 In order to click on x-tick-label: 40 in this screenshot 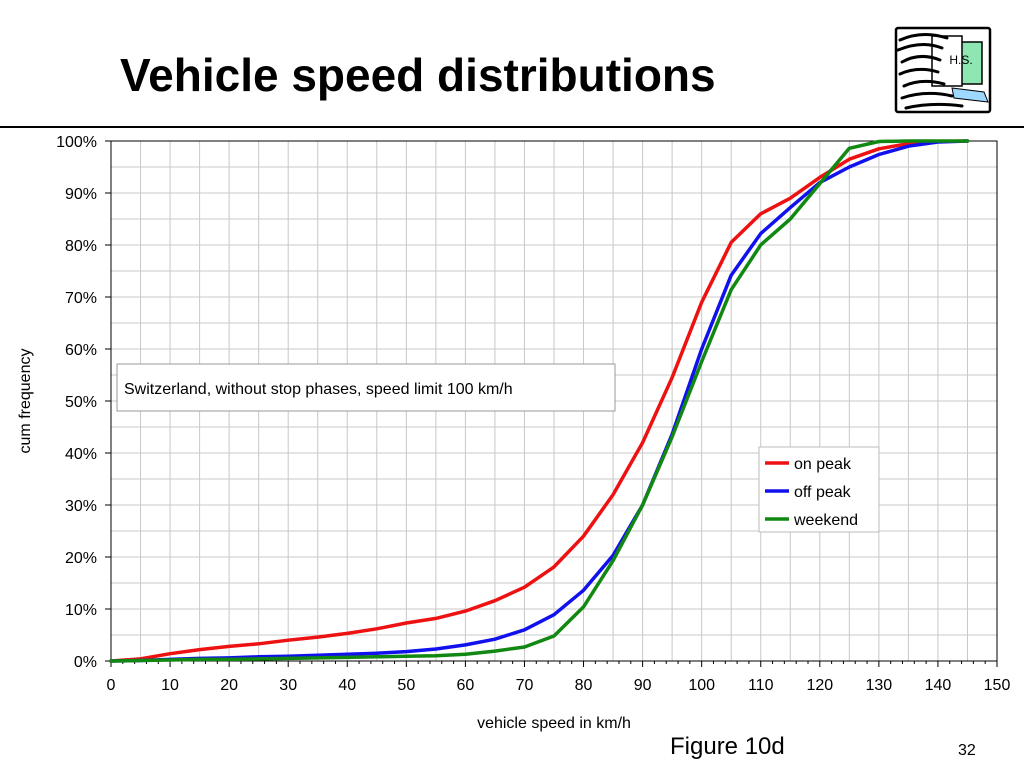, I will do `click(347, 685)`.